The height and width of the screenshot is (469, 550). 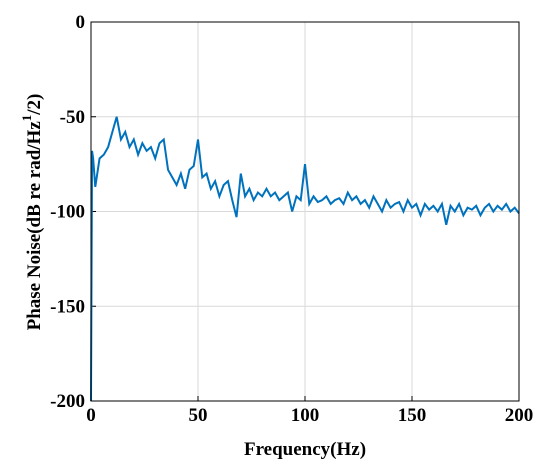 I want to click on y-tick-label: -200, so click(x=67, y=401).